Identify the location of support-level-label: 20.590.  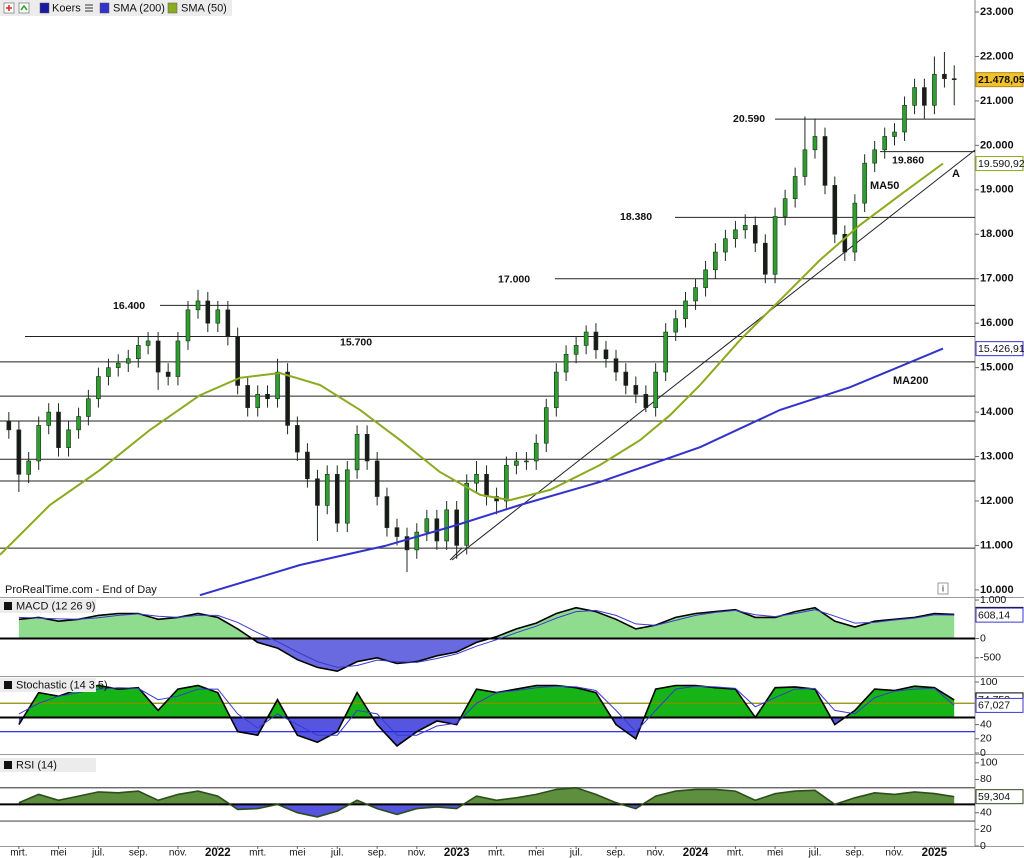
(749, 119).